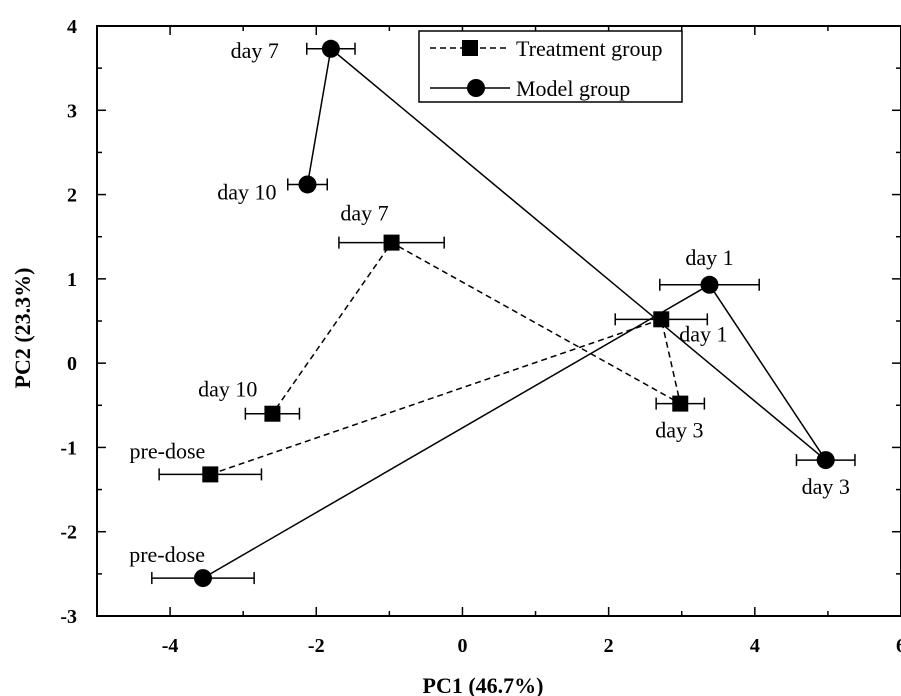 The width and height of the screenshot is (901, 696). I want to click on y-tick-label: -2, so click(68, 533).